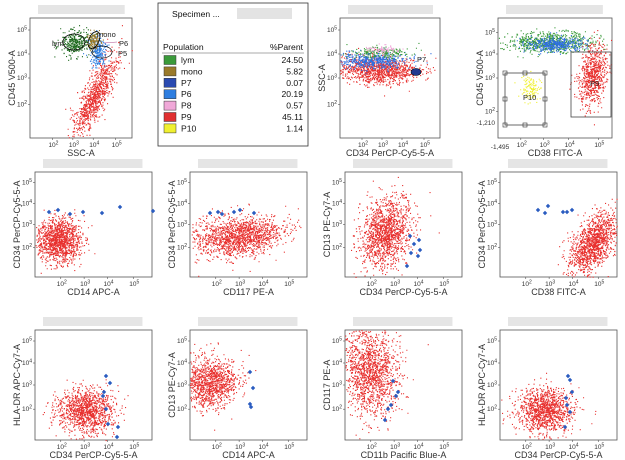 The width and height of the screenshot is (625, 460). Describe the element at coordinates (187, 60) in the screenshot. I see `table-row-name: lym` at that location.